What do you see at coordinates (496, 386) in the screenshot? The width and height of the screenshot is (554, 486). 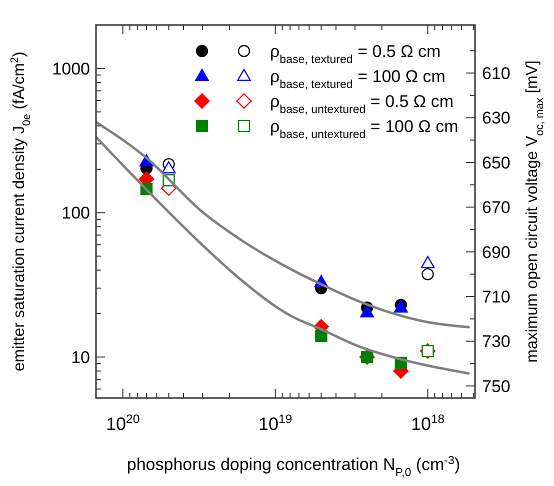 I see `y2-tick-label: 750` at bounding box center [496, 386].